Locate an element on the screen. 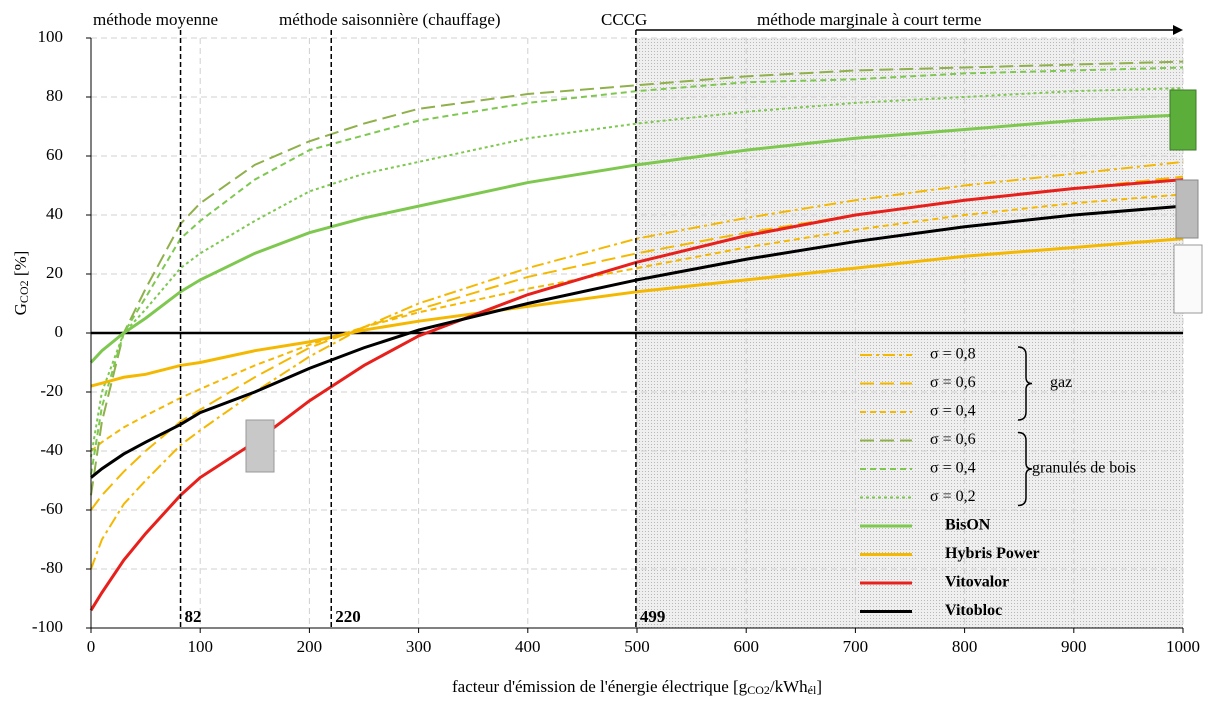  y-tick-label: -60 is located at coordinates (51, 508).